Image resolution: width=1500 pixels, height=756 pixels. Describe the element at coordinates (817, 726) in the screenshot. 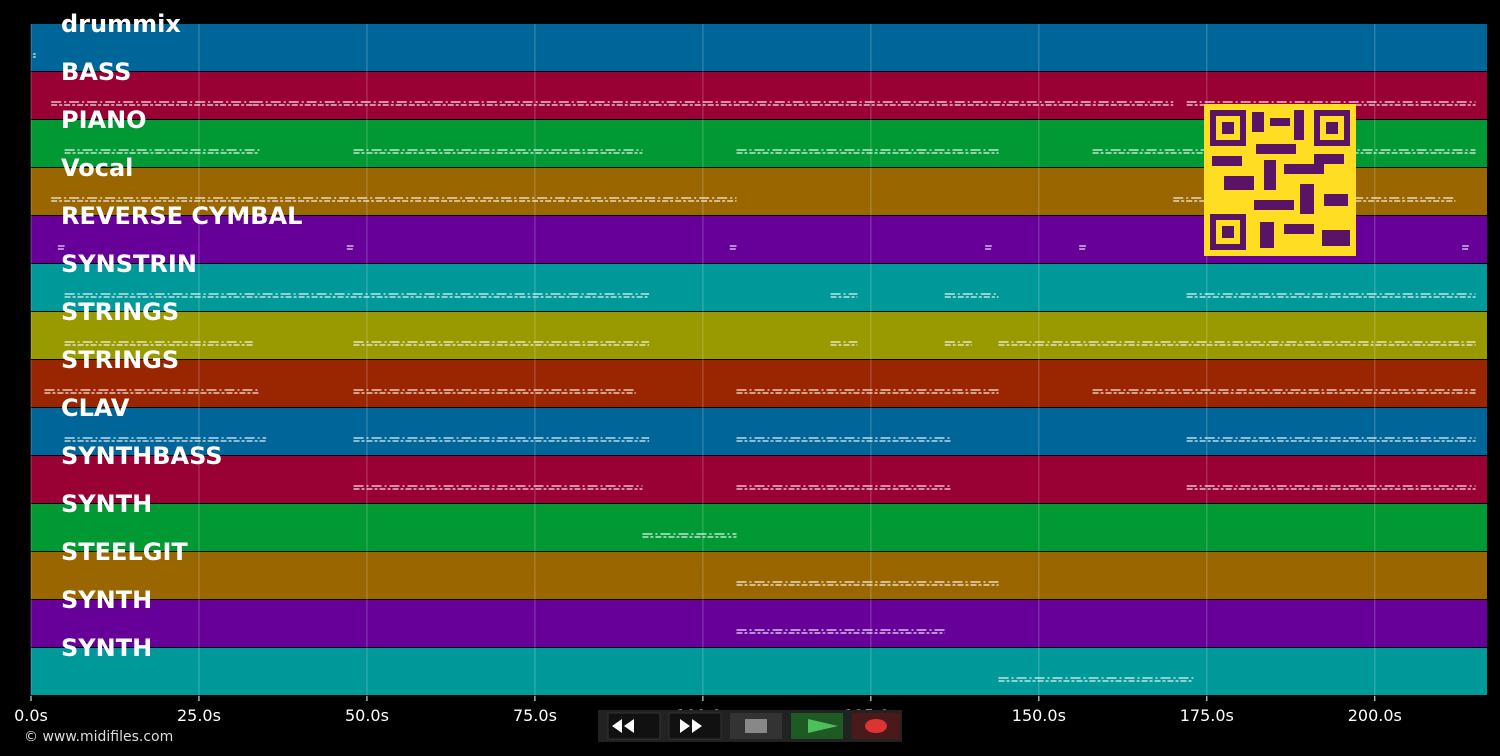

I see `play-button` at that location.